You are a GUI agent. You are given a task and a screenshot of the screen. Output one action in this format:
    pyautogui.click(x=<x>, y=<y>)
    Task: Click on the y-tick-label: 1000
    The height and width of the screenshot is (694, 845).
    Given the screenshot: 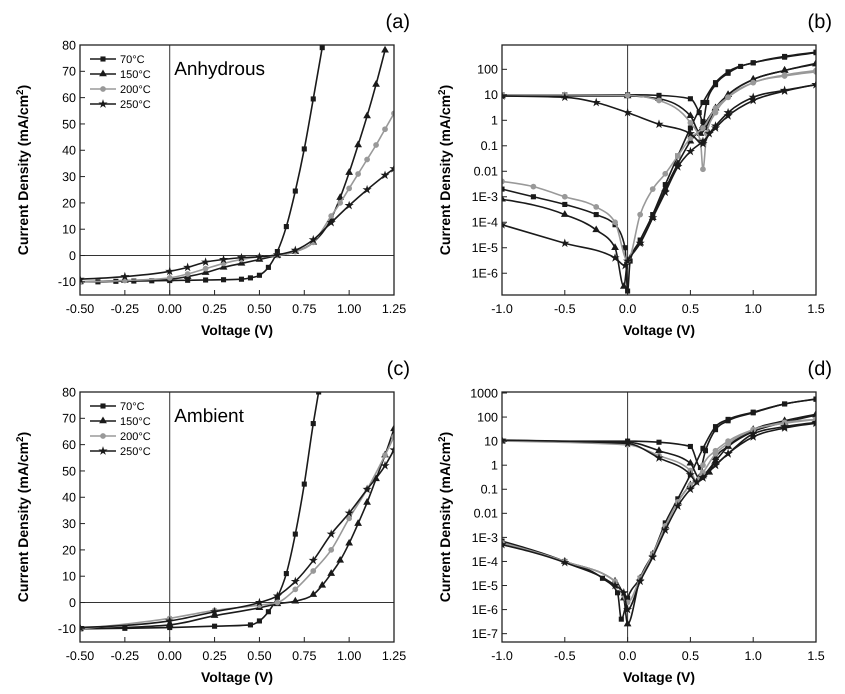 What is the action you would take?
    pyautogui.click(x=484, y=393)
    